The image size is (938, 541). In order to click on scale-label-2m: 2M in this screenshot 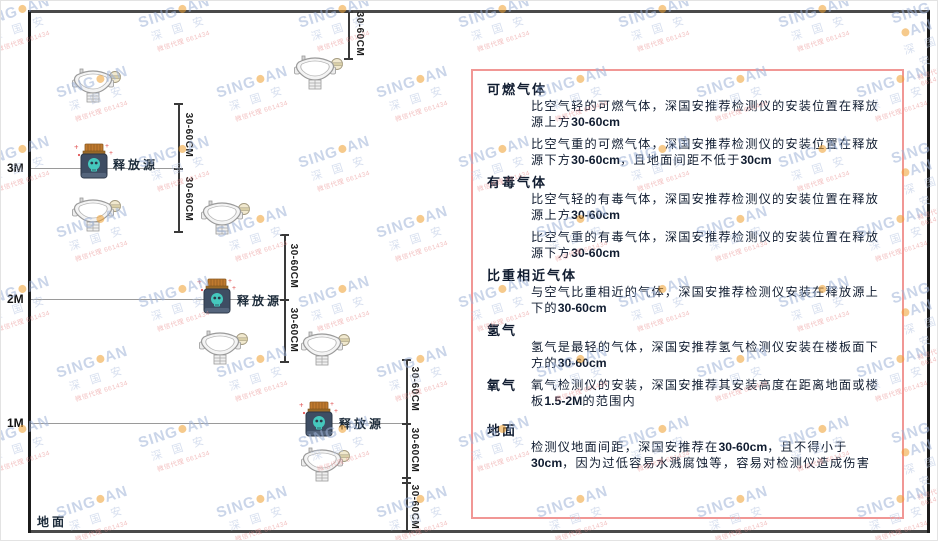, I will do `click(15, 299)`.